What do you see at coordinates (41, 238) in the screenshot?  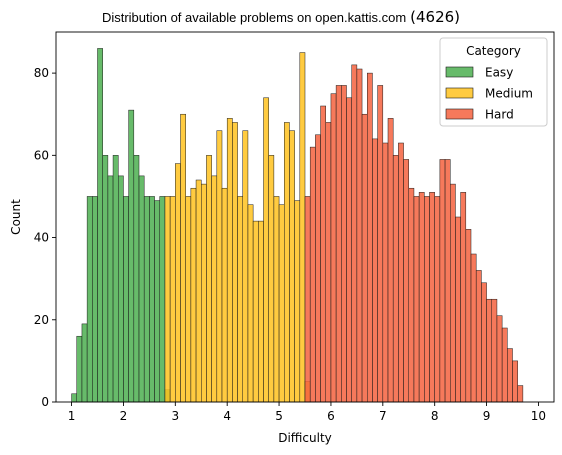 I see `y-tick-label: 40` at bounding box center [41, 238].